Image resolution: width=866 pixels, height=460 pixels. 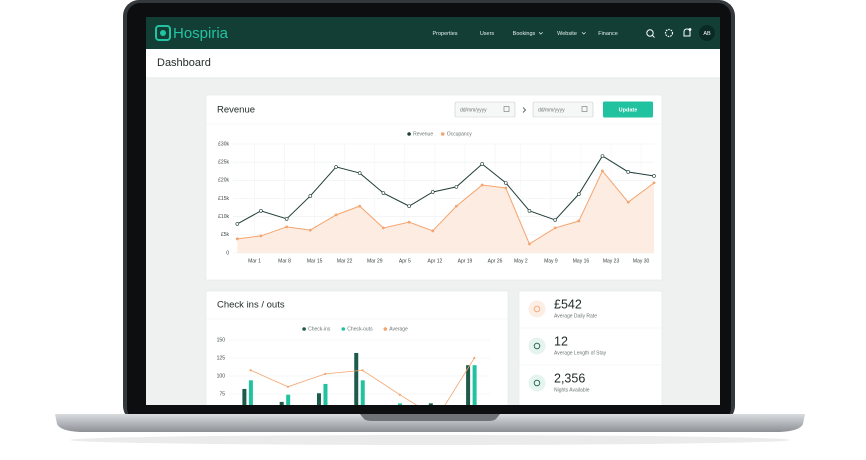 What do you see at coordinates (223, 199) in the screenshot?
I see `y-tick-label: £15k` at bounding box center [223, 199].